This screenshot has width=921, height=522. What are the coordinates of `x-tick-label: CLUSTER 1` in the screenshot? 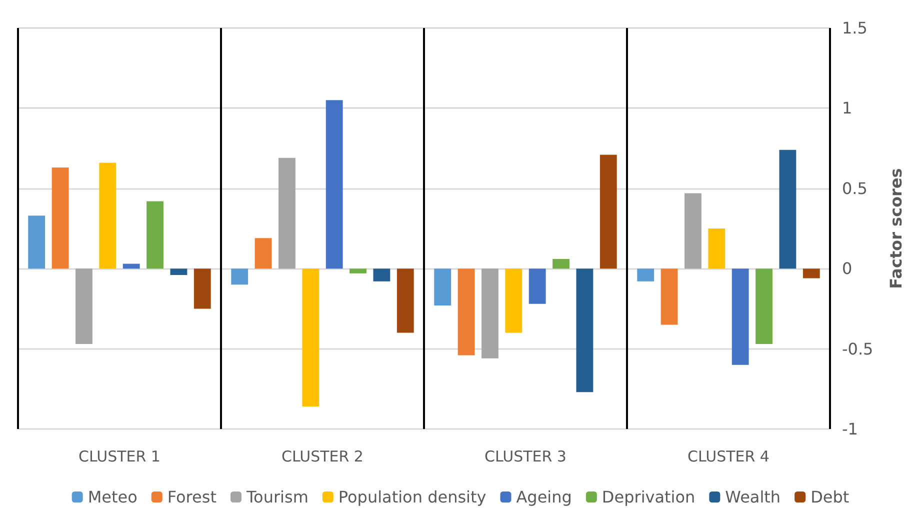 It's located at (119, 457).